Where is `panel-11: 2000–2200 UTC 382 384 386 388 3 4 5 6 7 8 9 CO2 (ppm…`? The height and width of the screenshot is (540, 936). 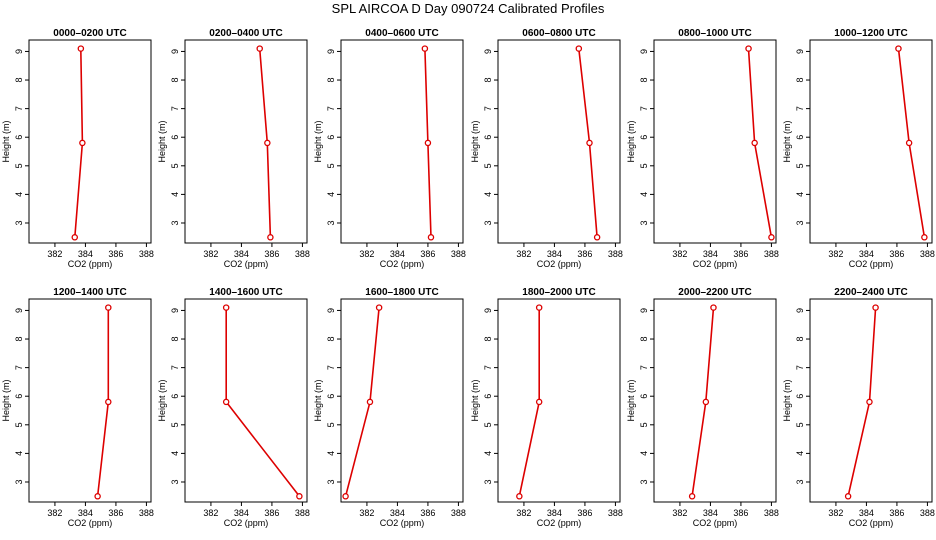 panel-11: 2000–2200 UTC 382 384 386 388 3 4 5 6 7 8 9 CO2 (ppm… is located at coordinates (702, 407).